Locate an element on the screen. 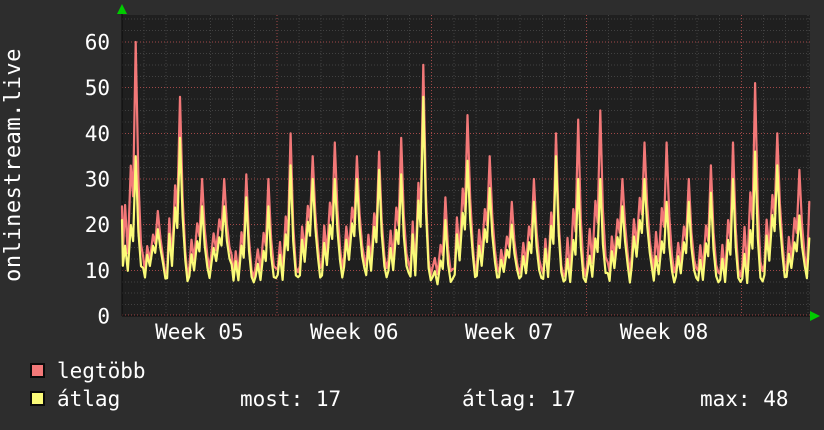  stat-atlag: átlag: 17 is located at coordinates (519, 399).